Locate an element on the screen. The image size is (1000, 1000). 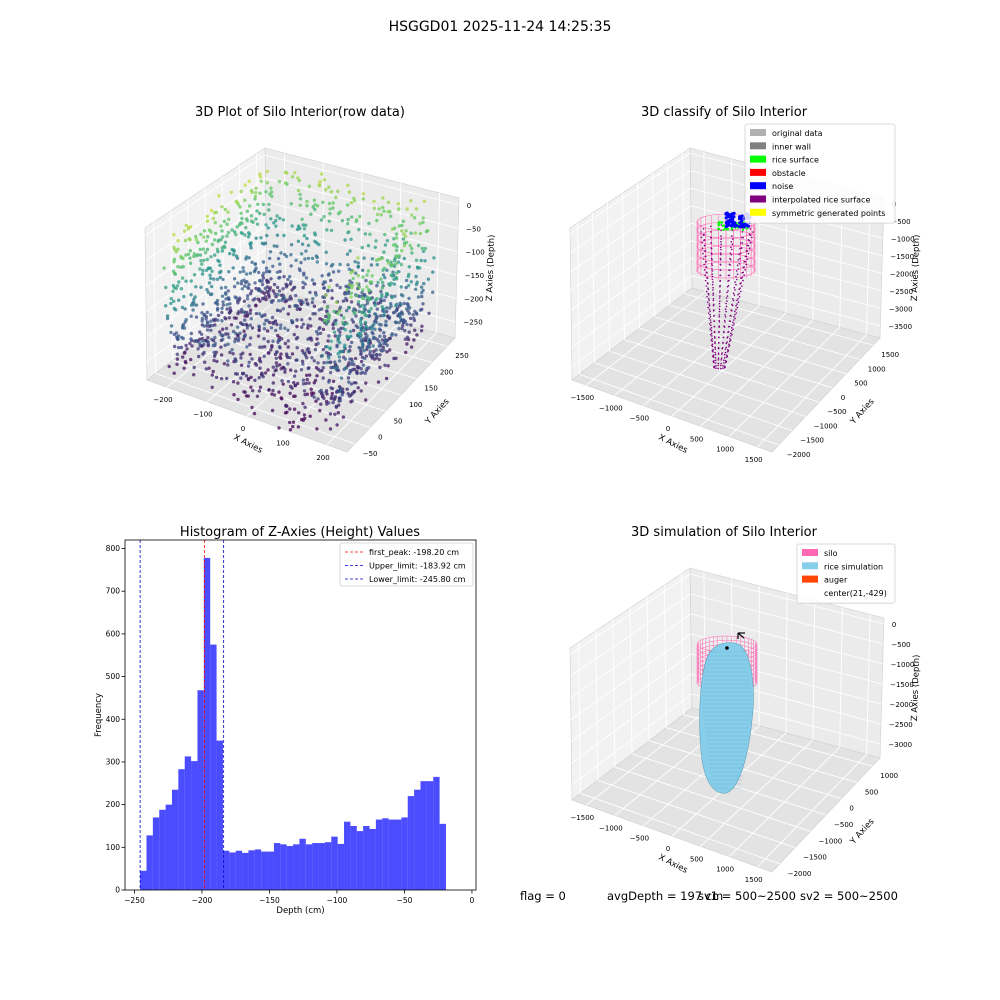
x-tick-label: −1000 is located at coordinates (611, 408).